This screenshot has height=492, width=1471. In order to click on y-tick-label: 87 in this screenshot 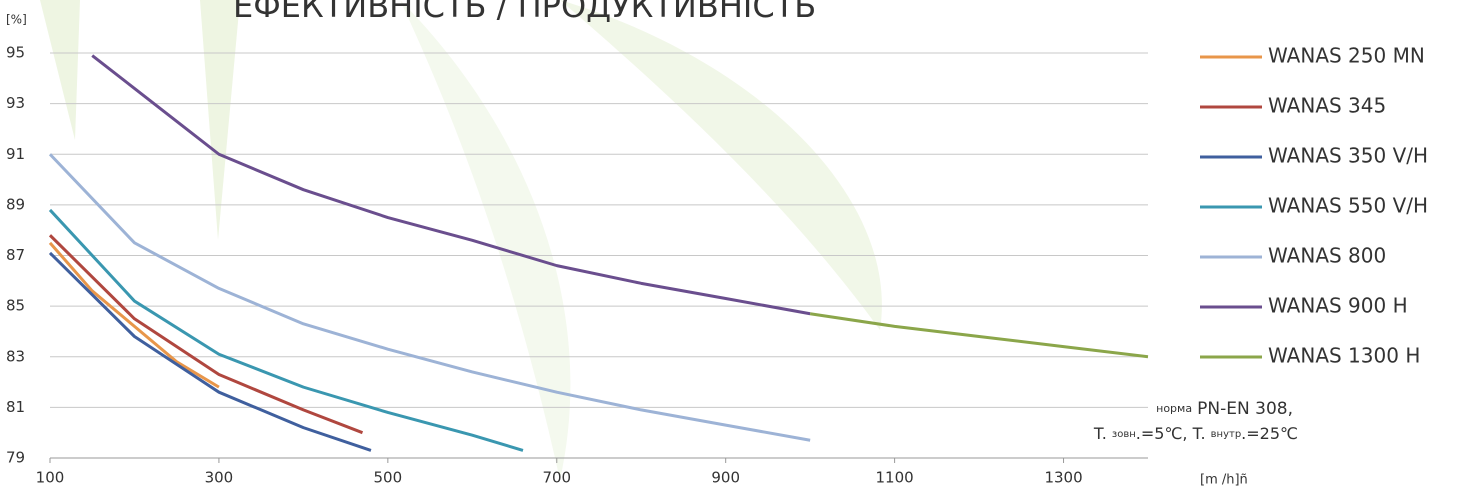, I will do `click(15, 255)`.